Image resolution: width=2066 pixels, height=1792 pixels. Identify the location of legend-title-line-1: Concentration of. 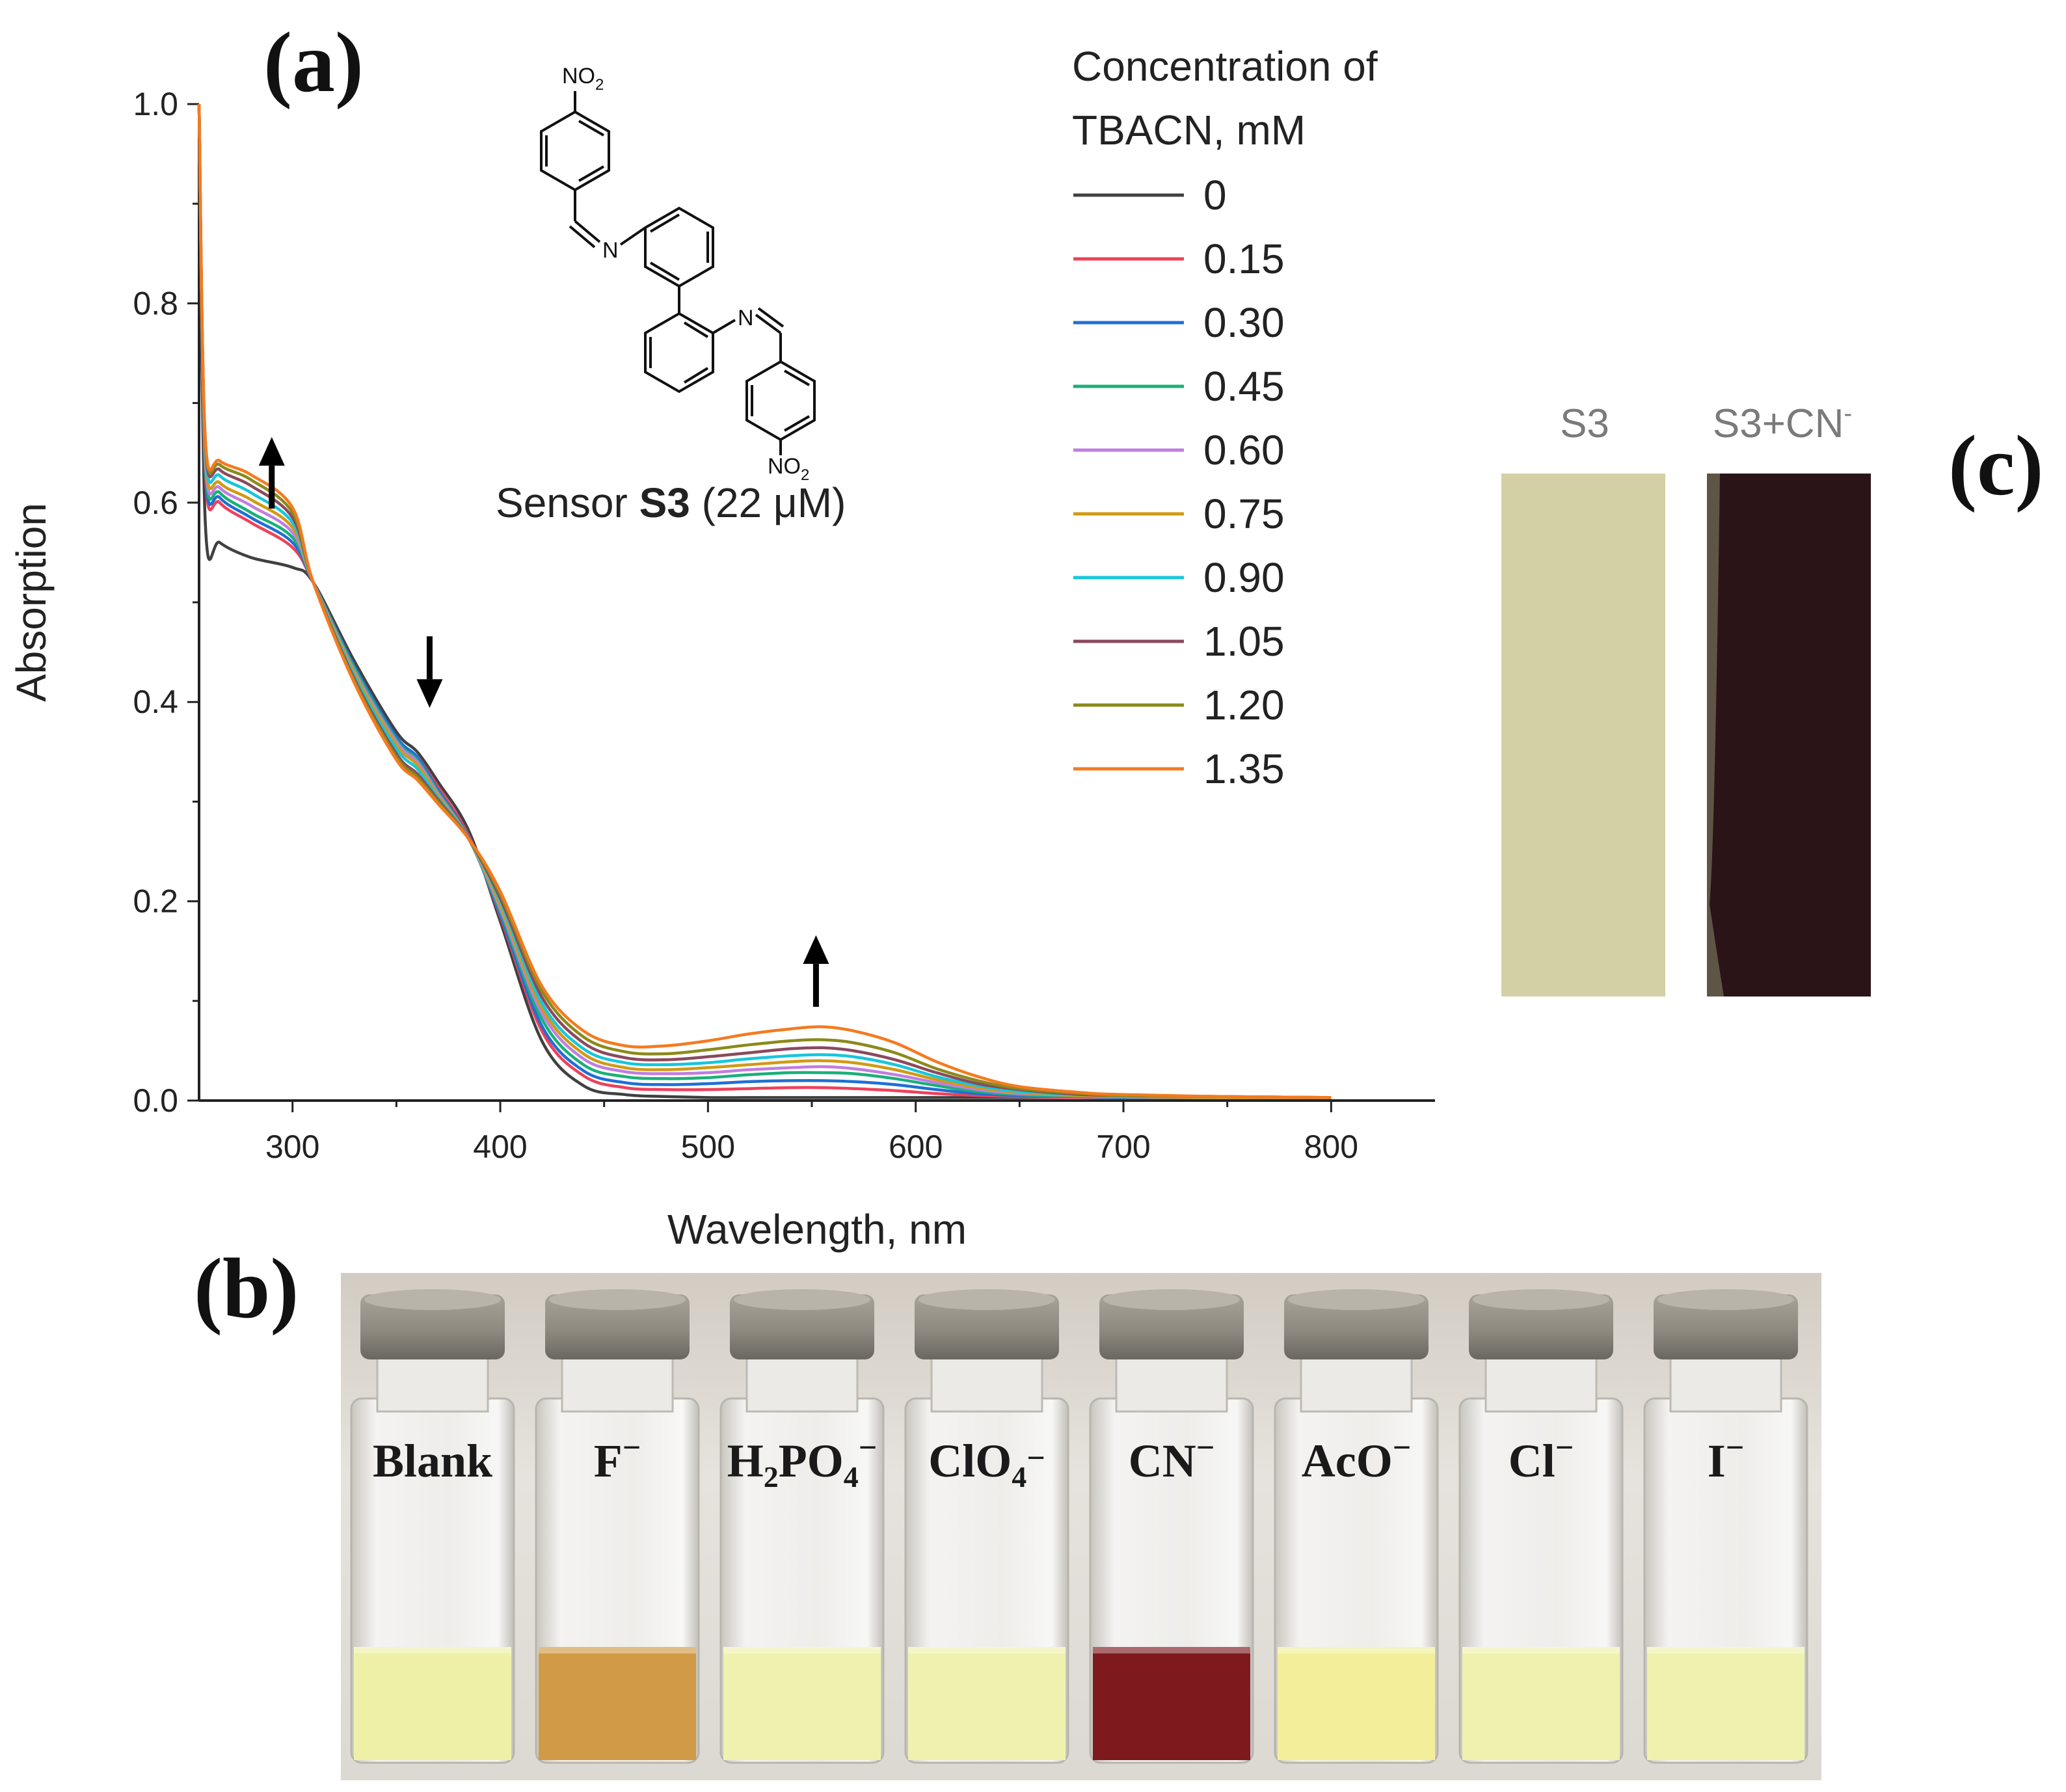
(1225, 66).